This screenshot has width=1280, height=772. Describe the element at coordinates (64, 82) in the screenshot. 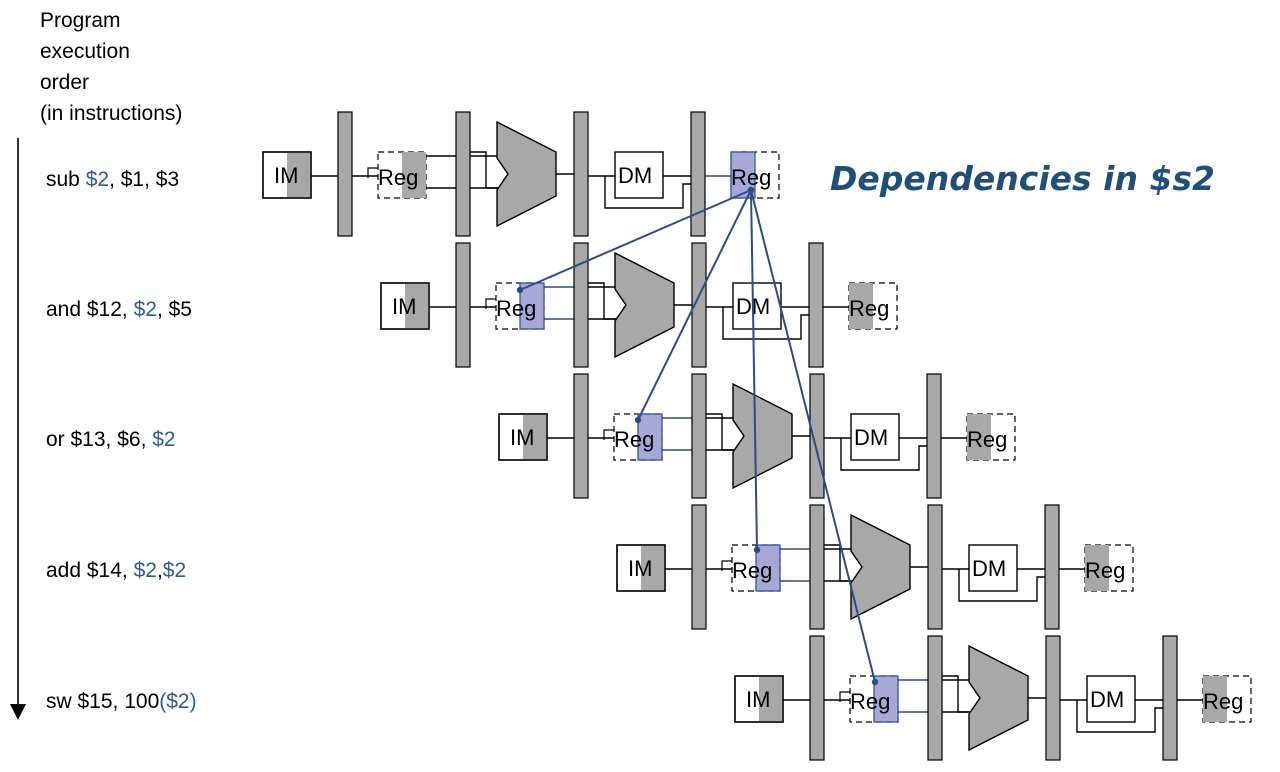

I see `axis-label-line: order` at that location.